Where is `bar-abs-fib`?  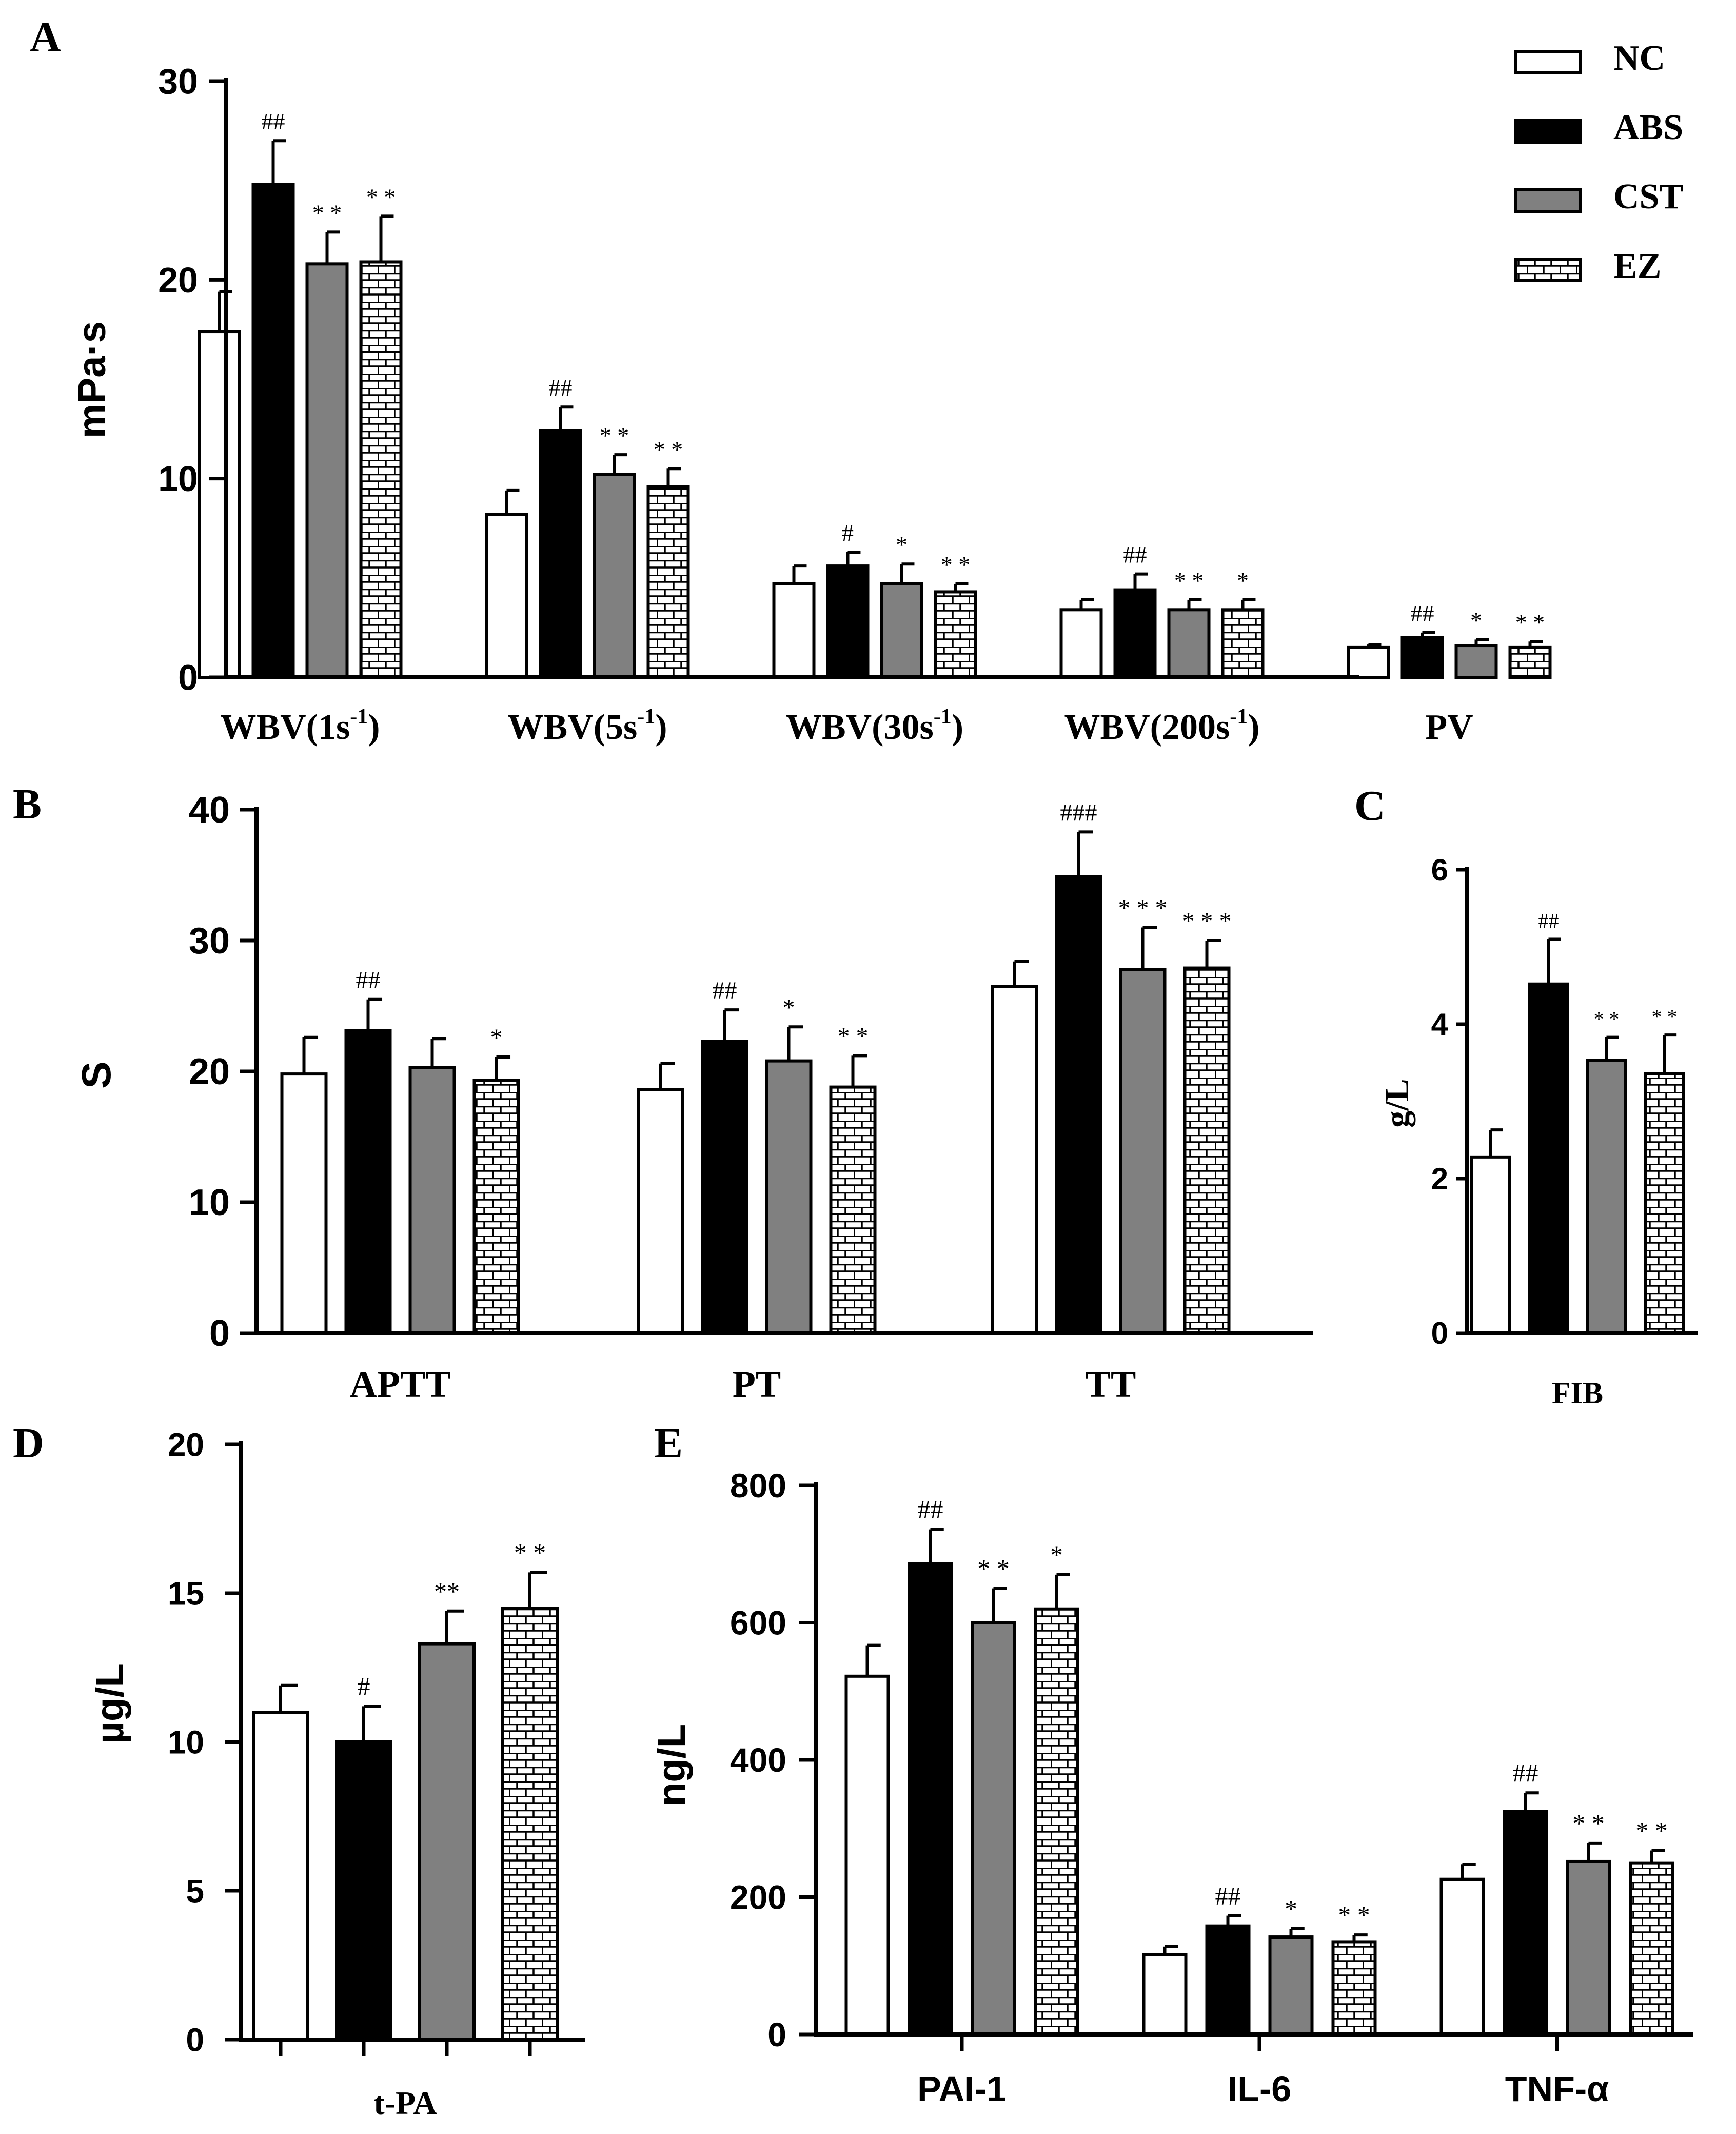 bar-abs-fib is located at coordinates (1548, 1158).